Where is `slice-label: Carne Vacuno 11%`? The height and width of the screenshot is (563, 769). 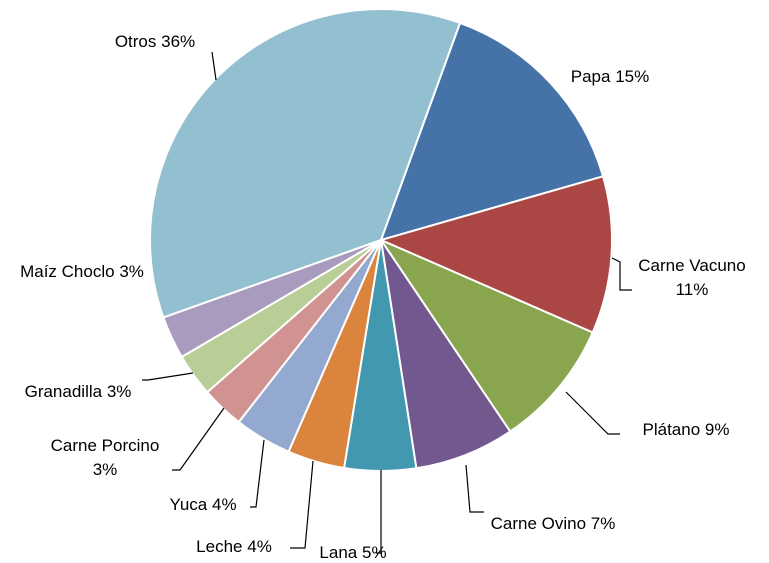 slice-label: Carne Vacuno 11% is located at coordinates (692, 278).